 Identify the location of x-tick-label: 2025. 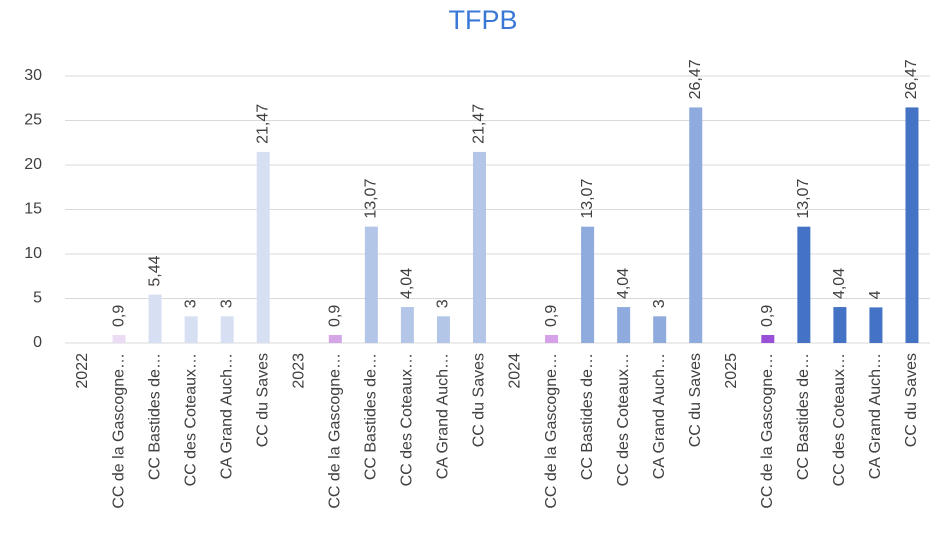
(731, 371).